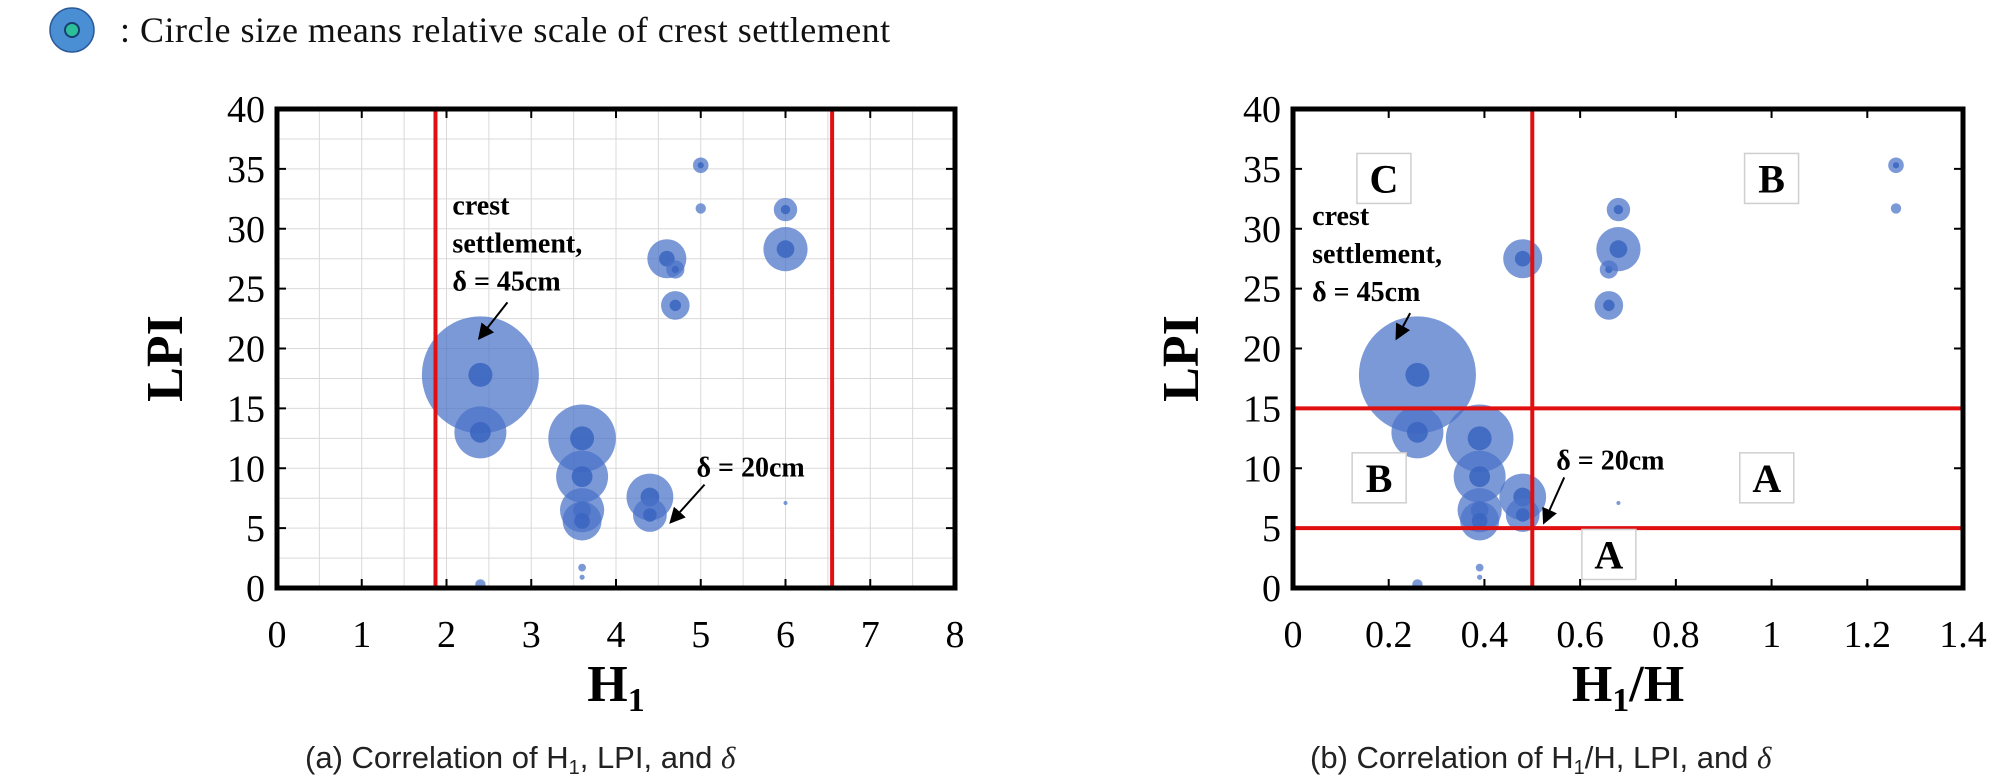 Image resolution: width=2008 pixels, height=779 pixels. I want to click on caption-b: (b) Correlation of H1/H, LPI, and δ, so click(1541, 759).